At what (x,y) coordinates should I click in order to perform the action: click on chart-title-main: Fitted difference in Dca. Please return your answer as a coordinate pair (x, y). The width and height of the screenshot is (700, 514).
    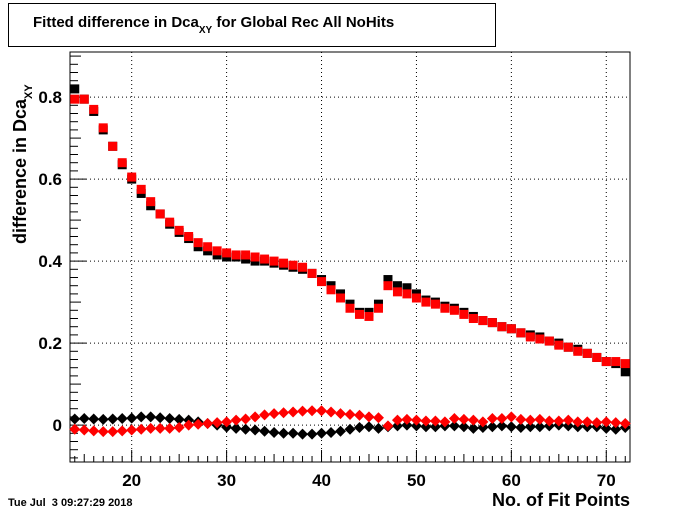
    Looking at the image, I should click on (116, 22).